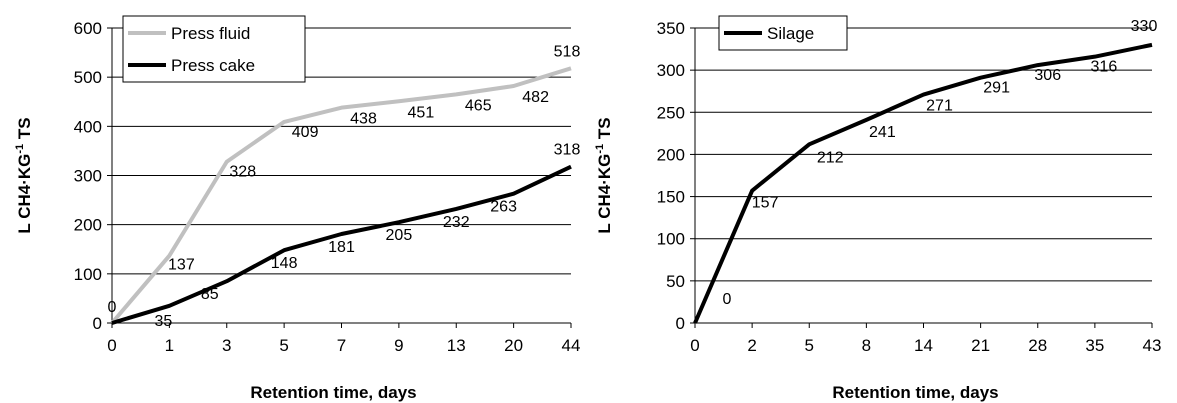 The width and height of the screenshot is (1177, 403). I want to click on data-label: 306, so click(1047, 75).